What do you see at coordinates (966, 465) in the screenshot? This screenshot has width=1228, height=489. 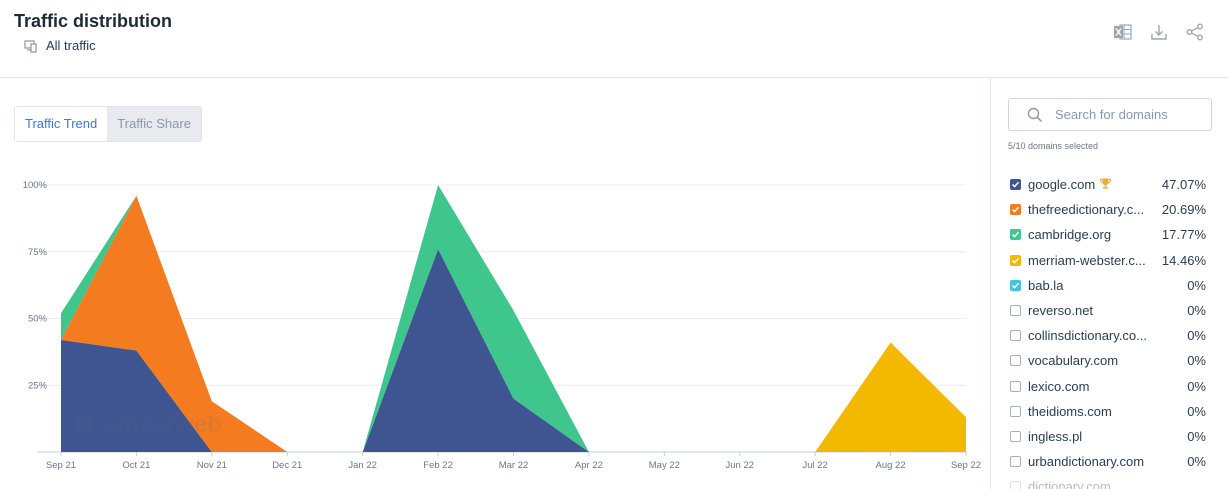 I see `x-tick-label: Sep 22` at bounding box center [966, 465].